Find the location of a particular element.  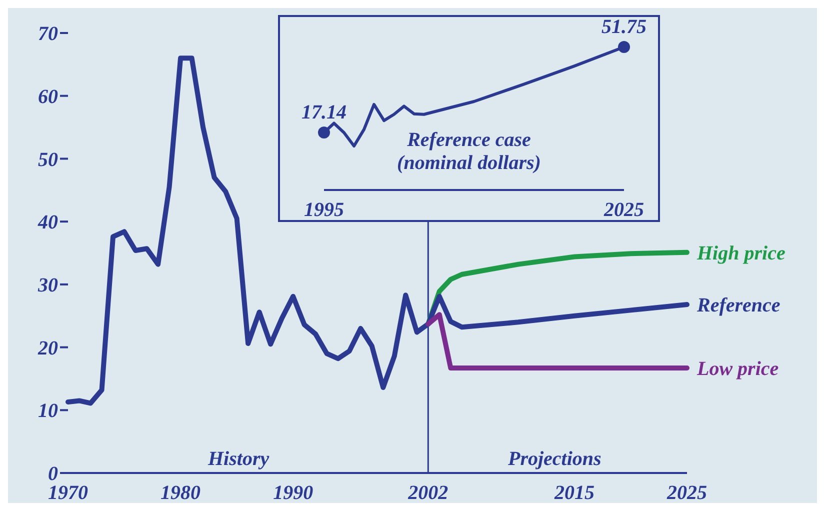

series-label: Reference is located at coordinates (738, 305).